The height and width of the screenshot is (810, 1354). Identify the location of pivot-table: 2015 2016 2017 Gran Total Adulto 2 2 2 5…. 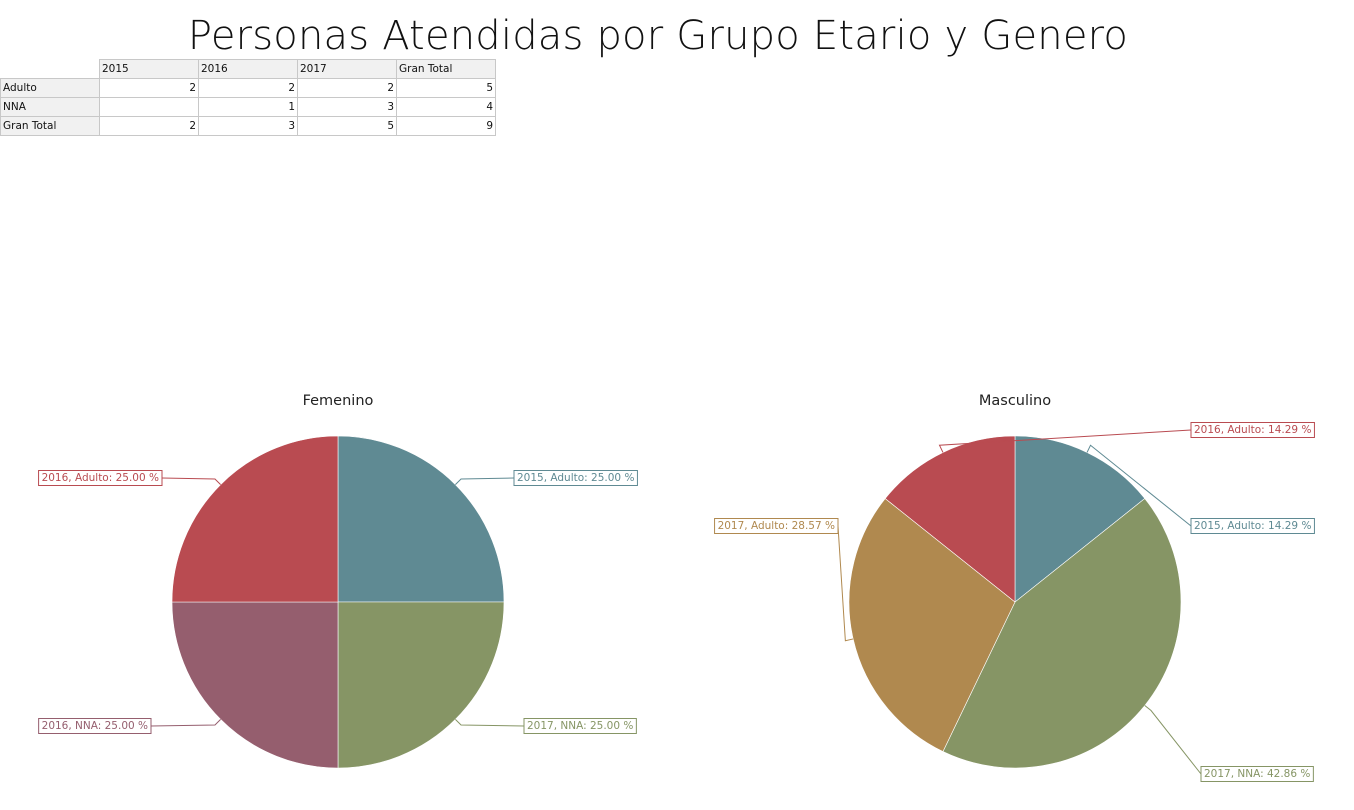
(248, 97).